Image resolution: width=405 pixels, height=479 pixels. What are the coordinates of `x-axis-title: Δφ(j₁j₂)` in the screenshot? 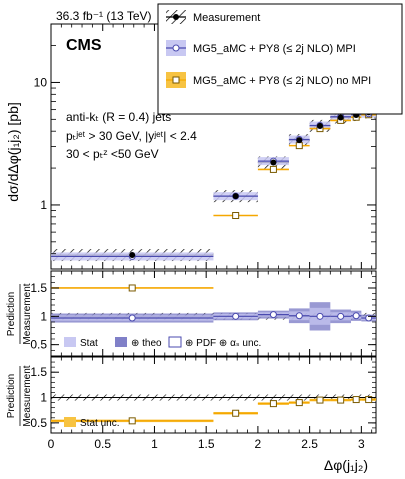 It's located at (346, 465).